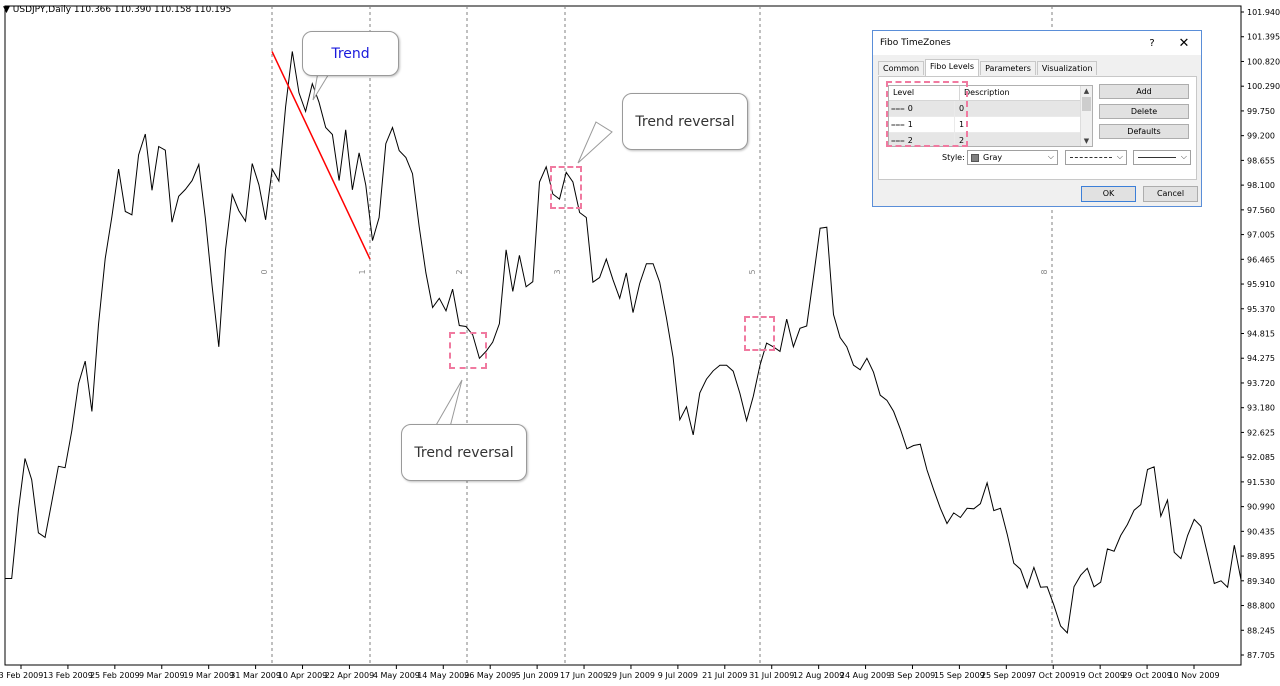 The height and width of the screenshot is (686, 1280). Describe the element at coordinates (1261, 581) in the screenshot. I see `price-tick-label: 89.340` at that location.